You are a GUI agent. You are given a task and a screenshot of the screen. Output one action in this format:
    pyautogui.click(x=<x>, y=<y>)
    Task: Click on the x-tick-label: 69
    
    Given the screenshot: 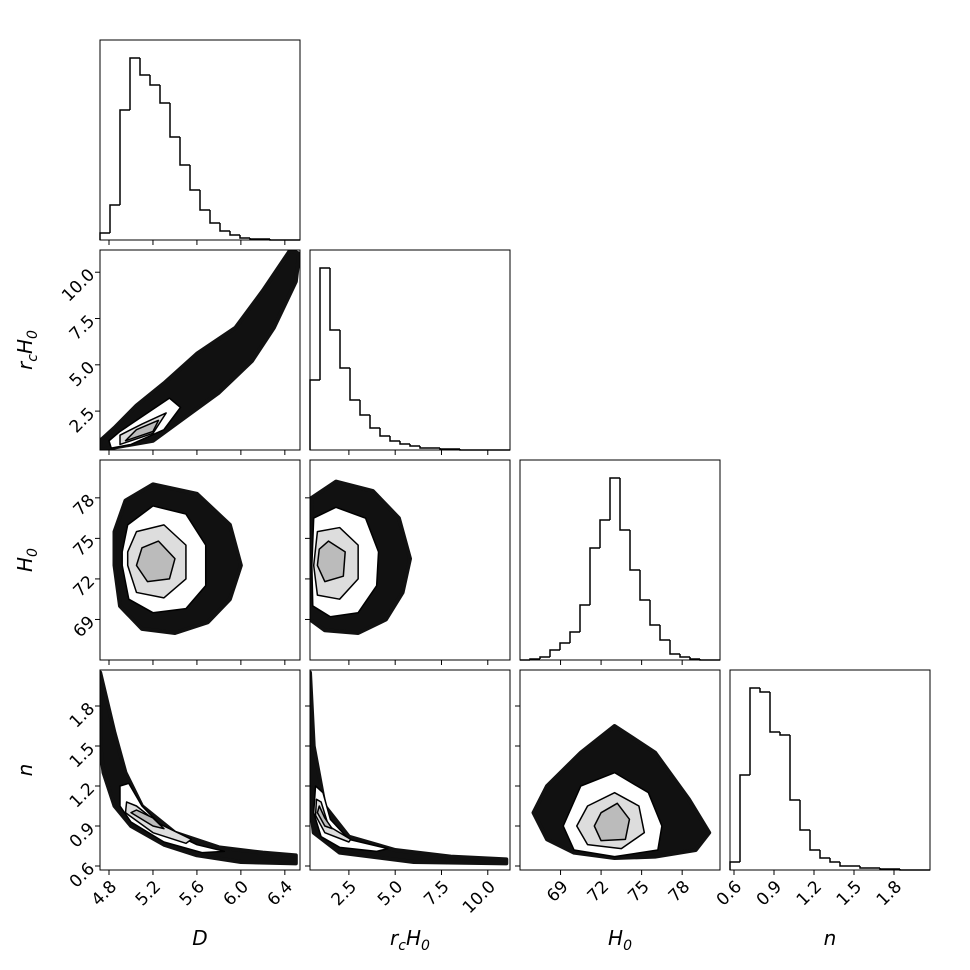 What is the action you would take?
    pyautogui.click(x=557, y=891)
    